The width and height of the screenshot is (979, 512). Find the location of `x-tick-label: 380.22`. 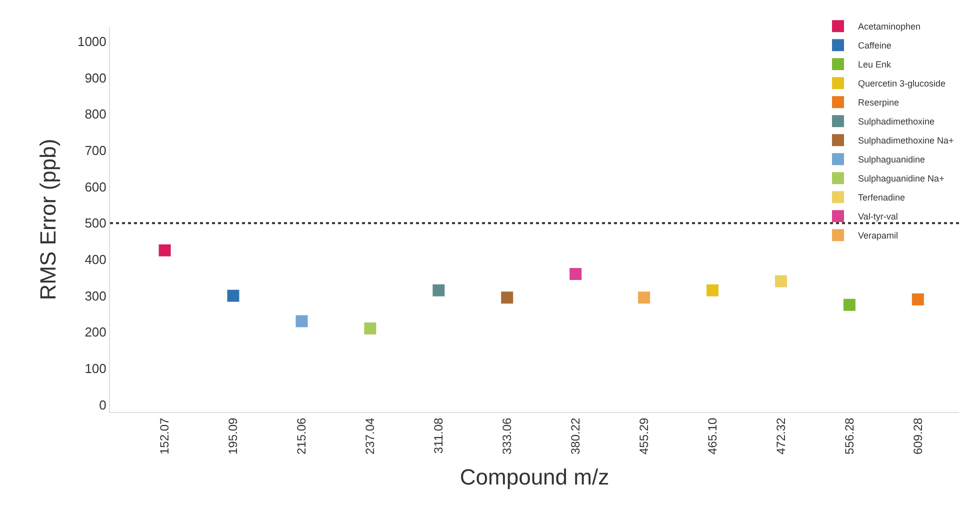

x-tick-label: 380.22 is located at coordinates (575, 436).